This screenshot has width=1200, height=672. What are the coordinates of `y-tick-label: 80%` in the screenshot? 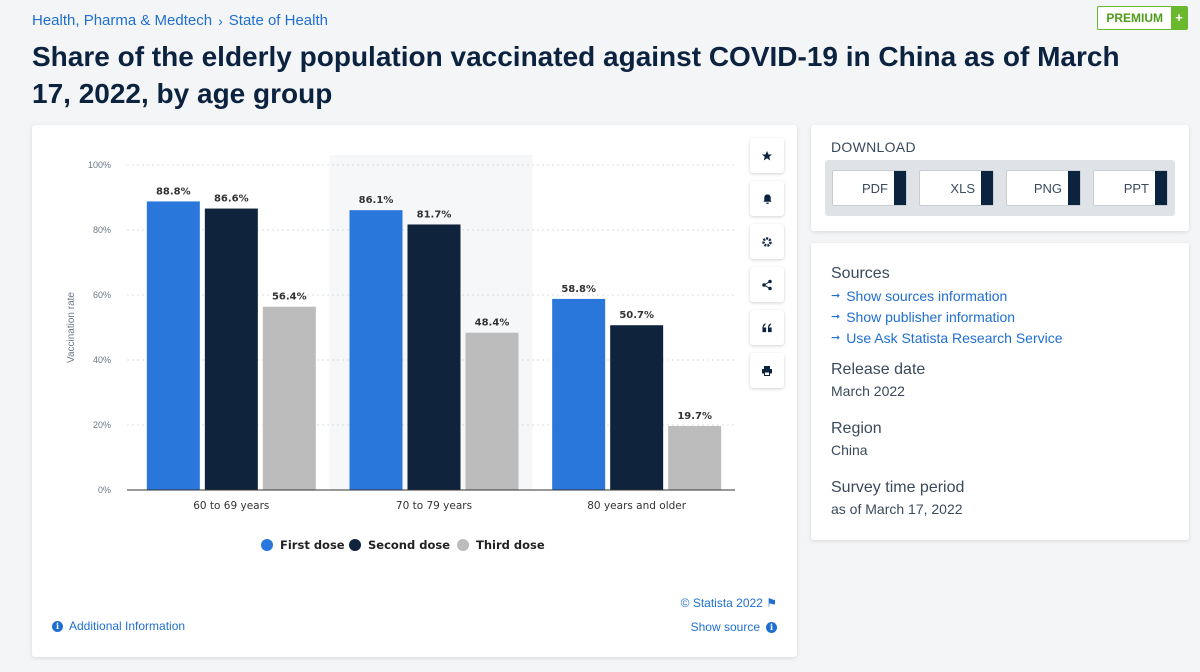 It's located at (102, 230).